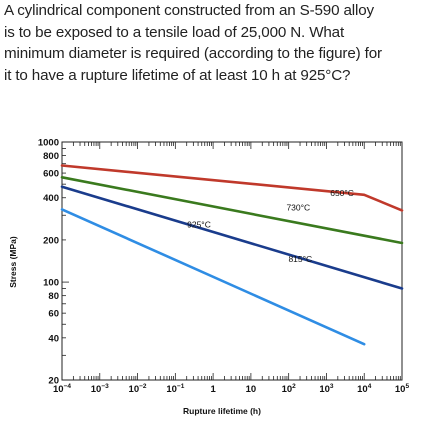 The image size is (428, 441). Describe the element at coordinates (100, 389) in the screenshot. I see `x-tick-label: 10⁻³` at that location.